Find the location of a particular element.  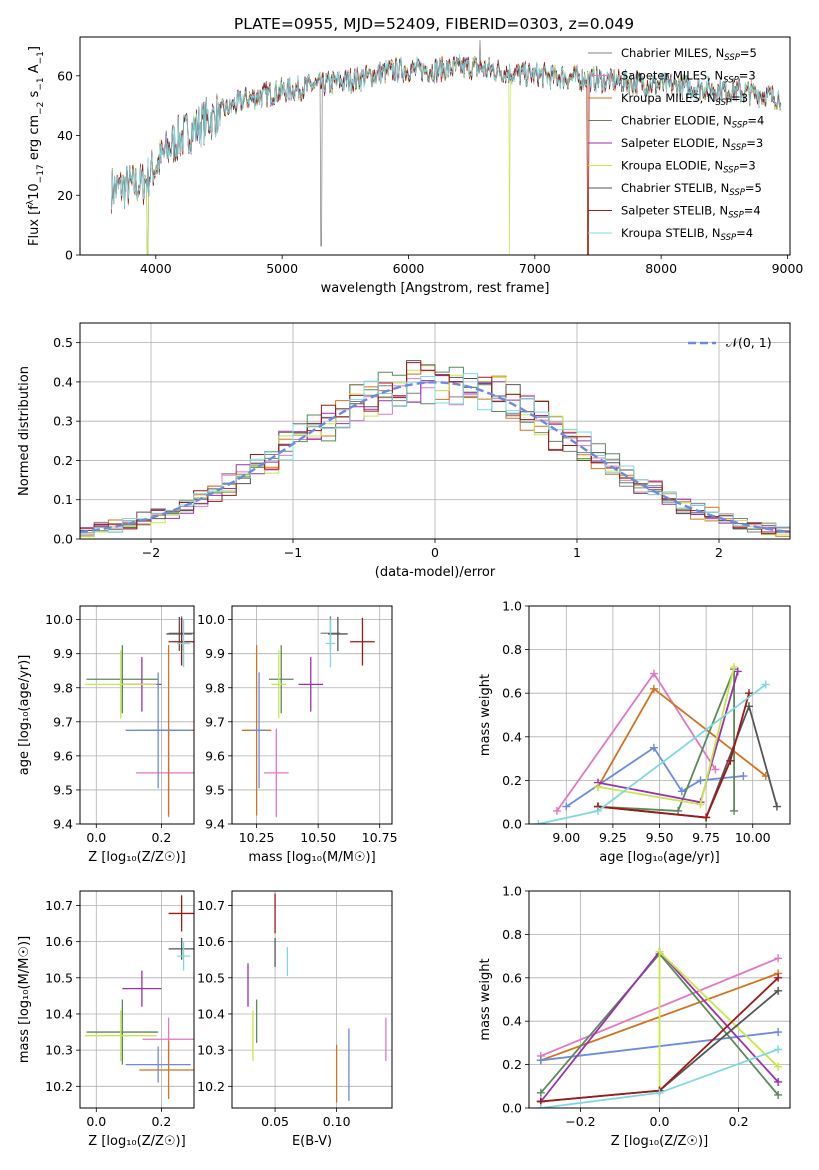

y-tick-label: 0.0 is located at coordinates (63, 539).